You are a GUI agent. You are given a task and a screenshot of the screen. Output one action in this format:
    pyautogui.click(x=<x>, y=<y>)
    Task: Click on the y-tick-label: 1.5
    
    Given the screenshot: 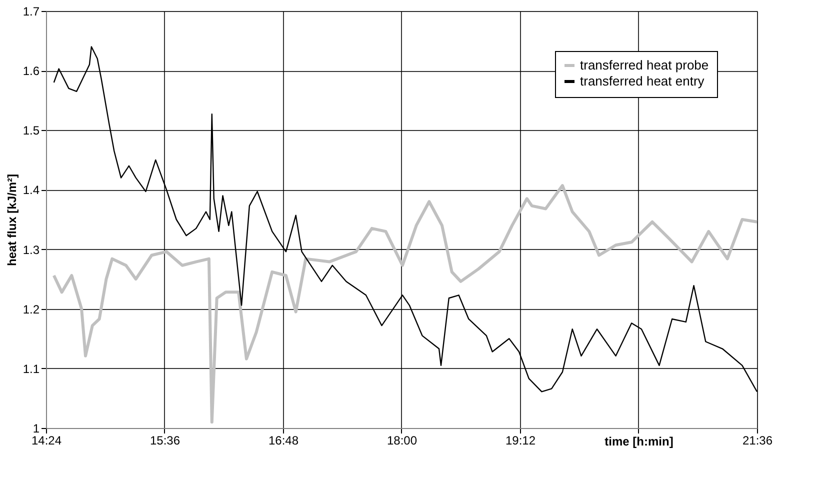 What is the action you would take?
    pyautogui.click(x=31, y=131)
    